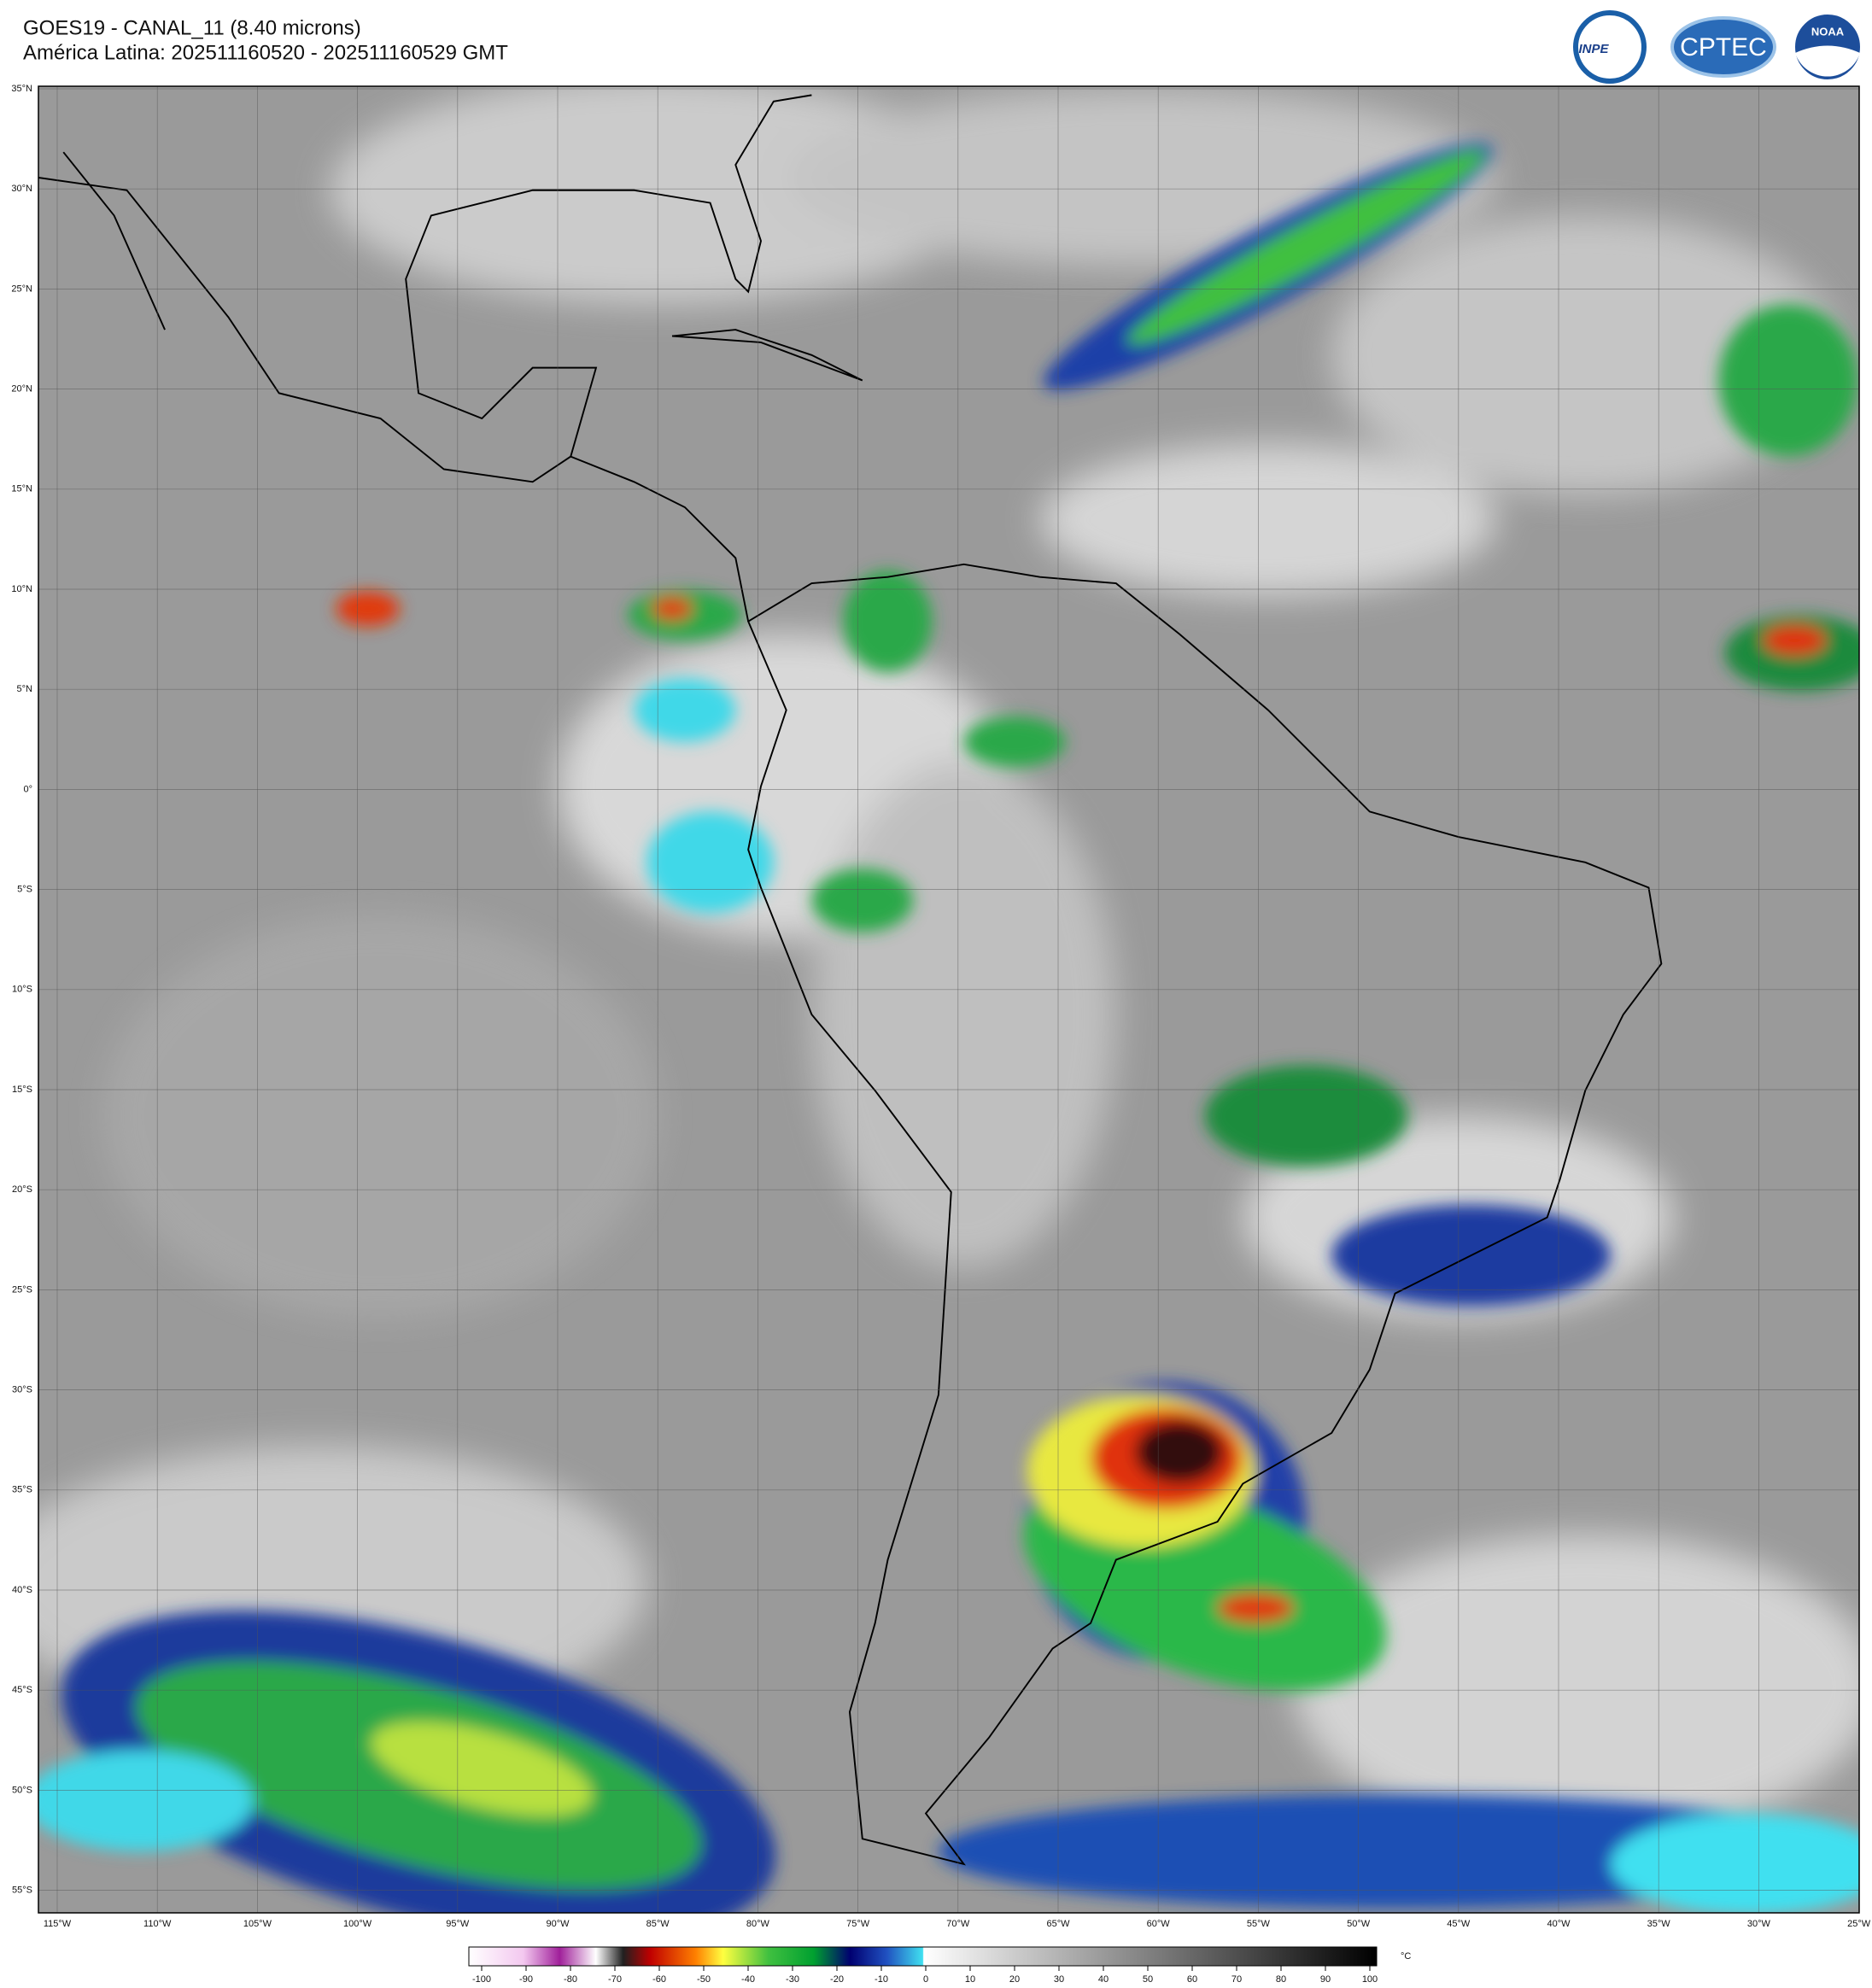 The height and width of the screenshot is (1988, 1872). Describe the element at coordinates (837, 1979) in the screenshot. I see `colorbar-tick-label: -20` at that location.